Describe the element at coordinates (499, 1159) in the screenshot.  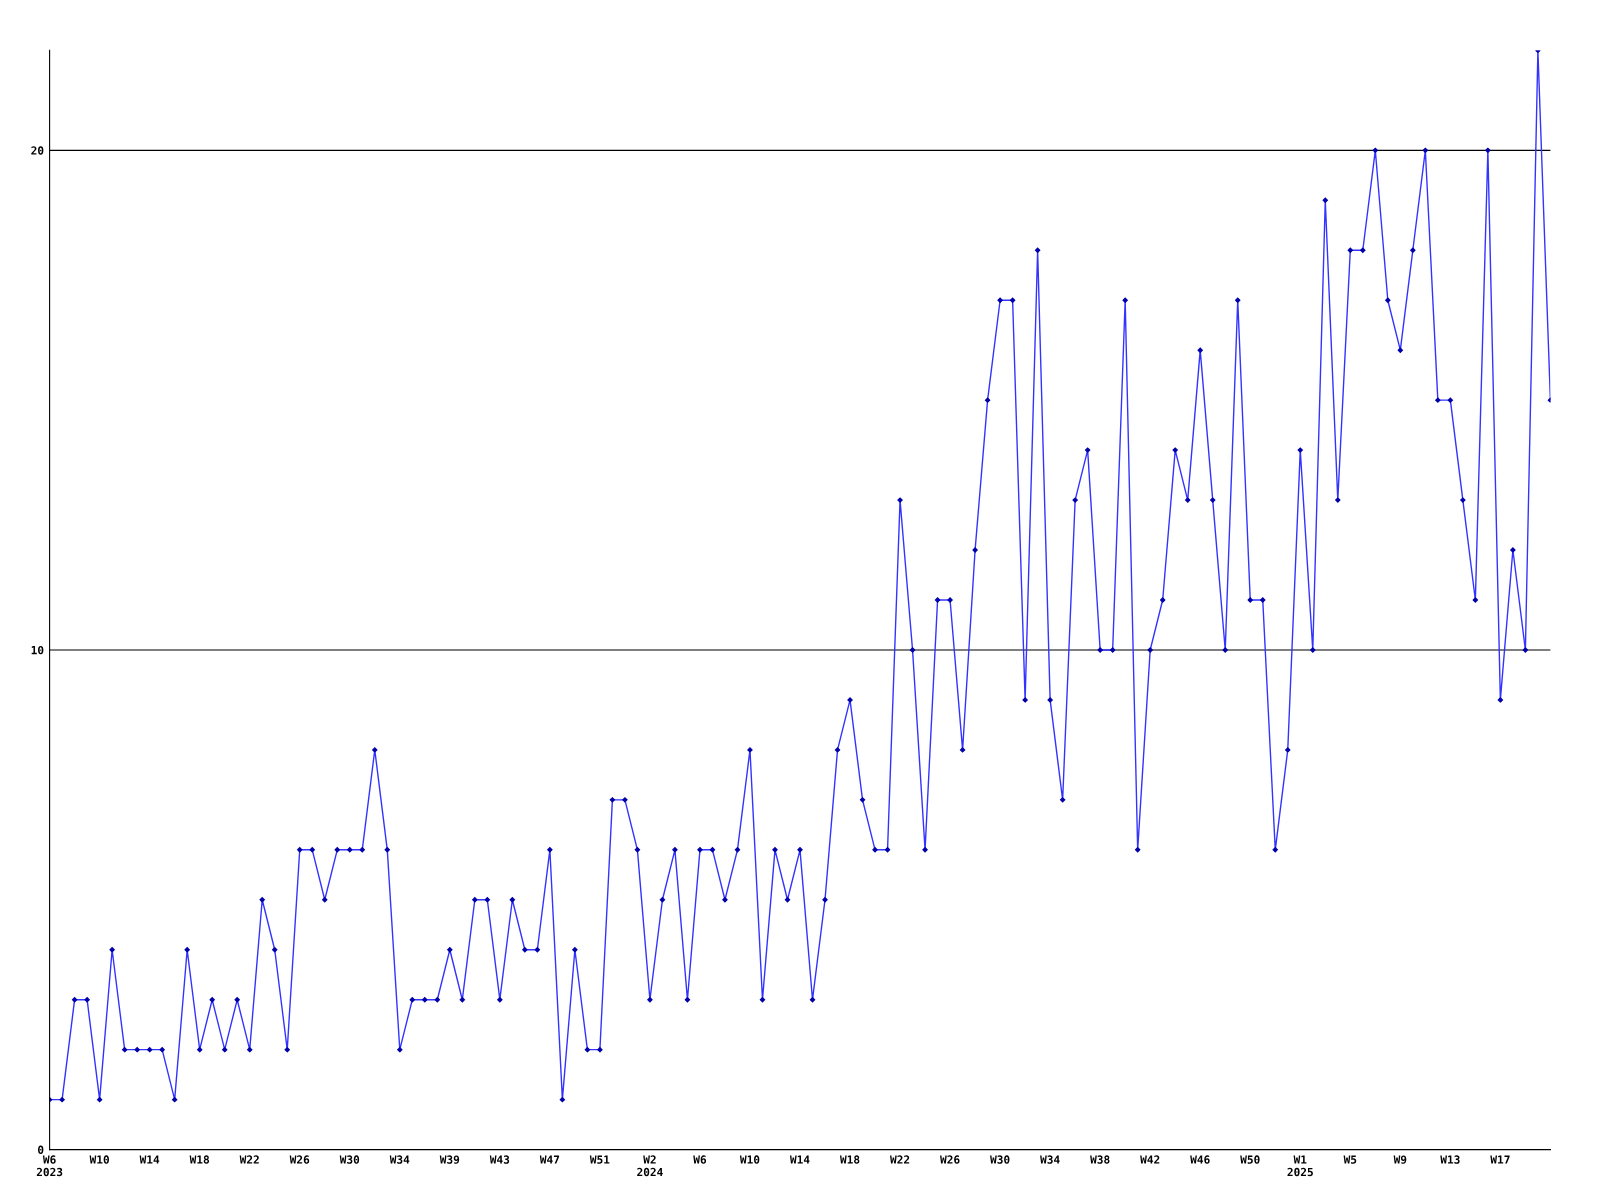
I see `x-tick-label: W43` at that location.